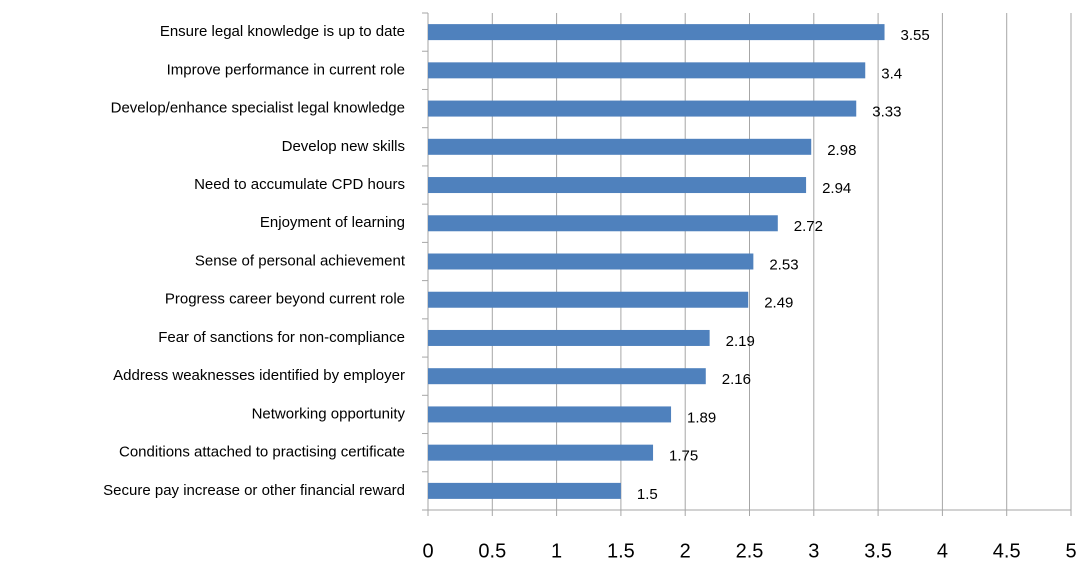 The image size is (1083, 565). Describe the element at coordinates (285, 299) in the screenshot. I see `y-tick-label: Progress career beyond current role` at that location.